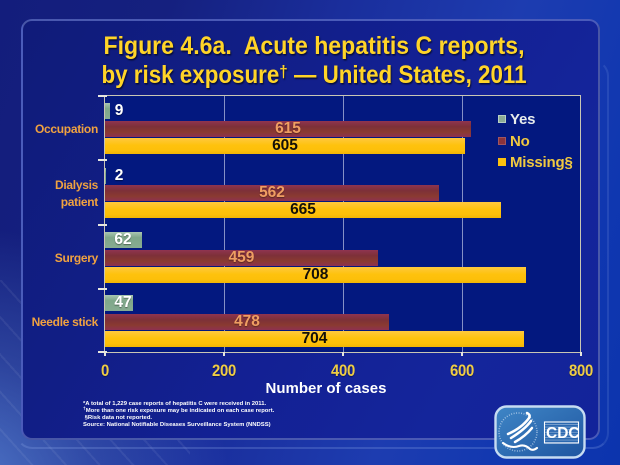  I want to click on svg-text: CDC, so click(563, 433).